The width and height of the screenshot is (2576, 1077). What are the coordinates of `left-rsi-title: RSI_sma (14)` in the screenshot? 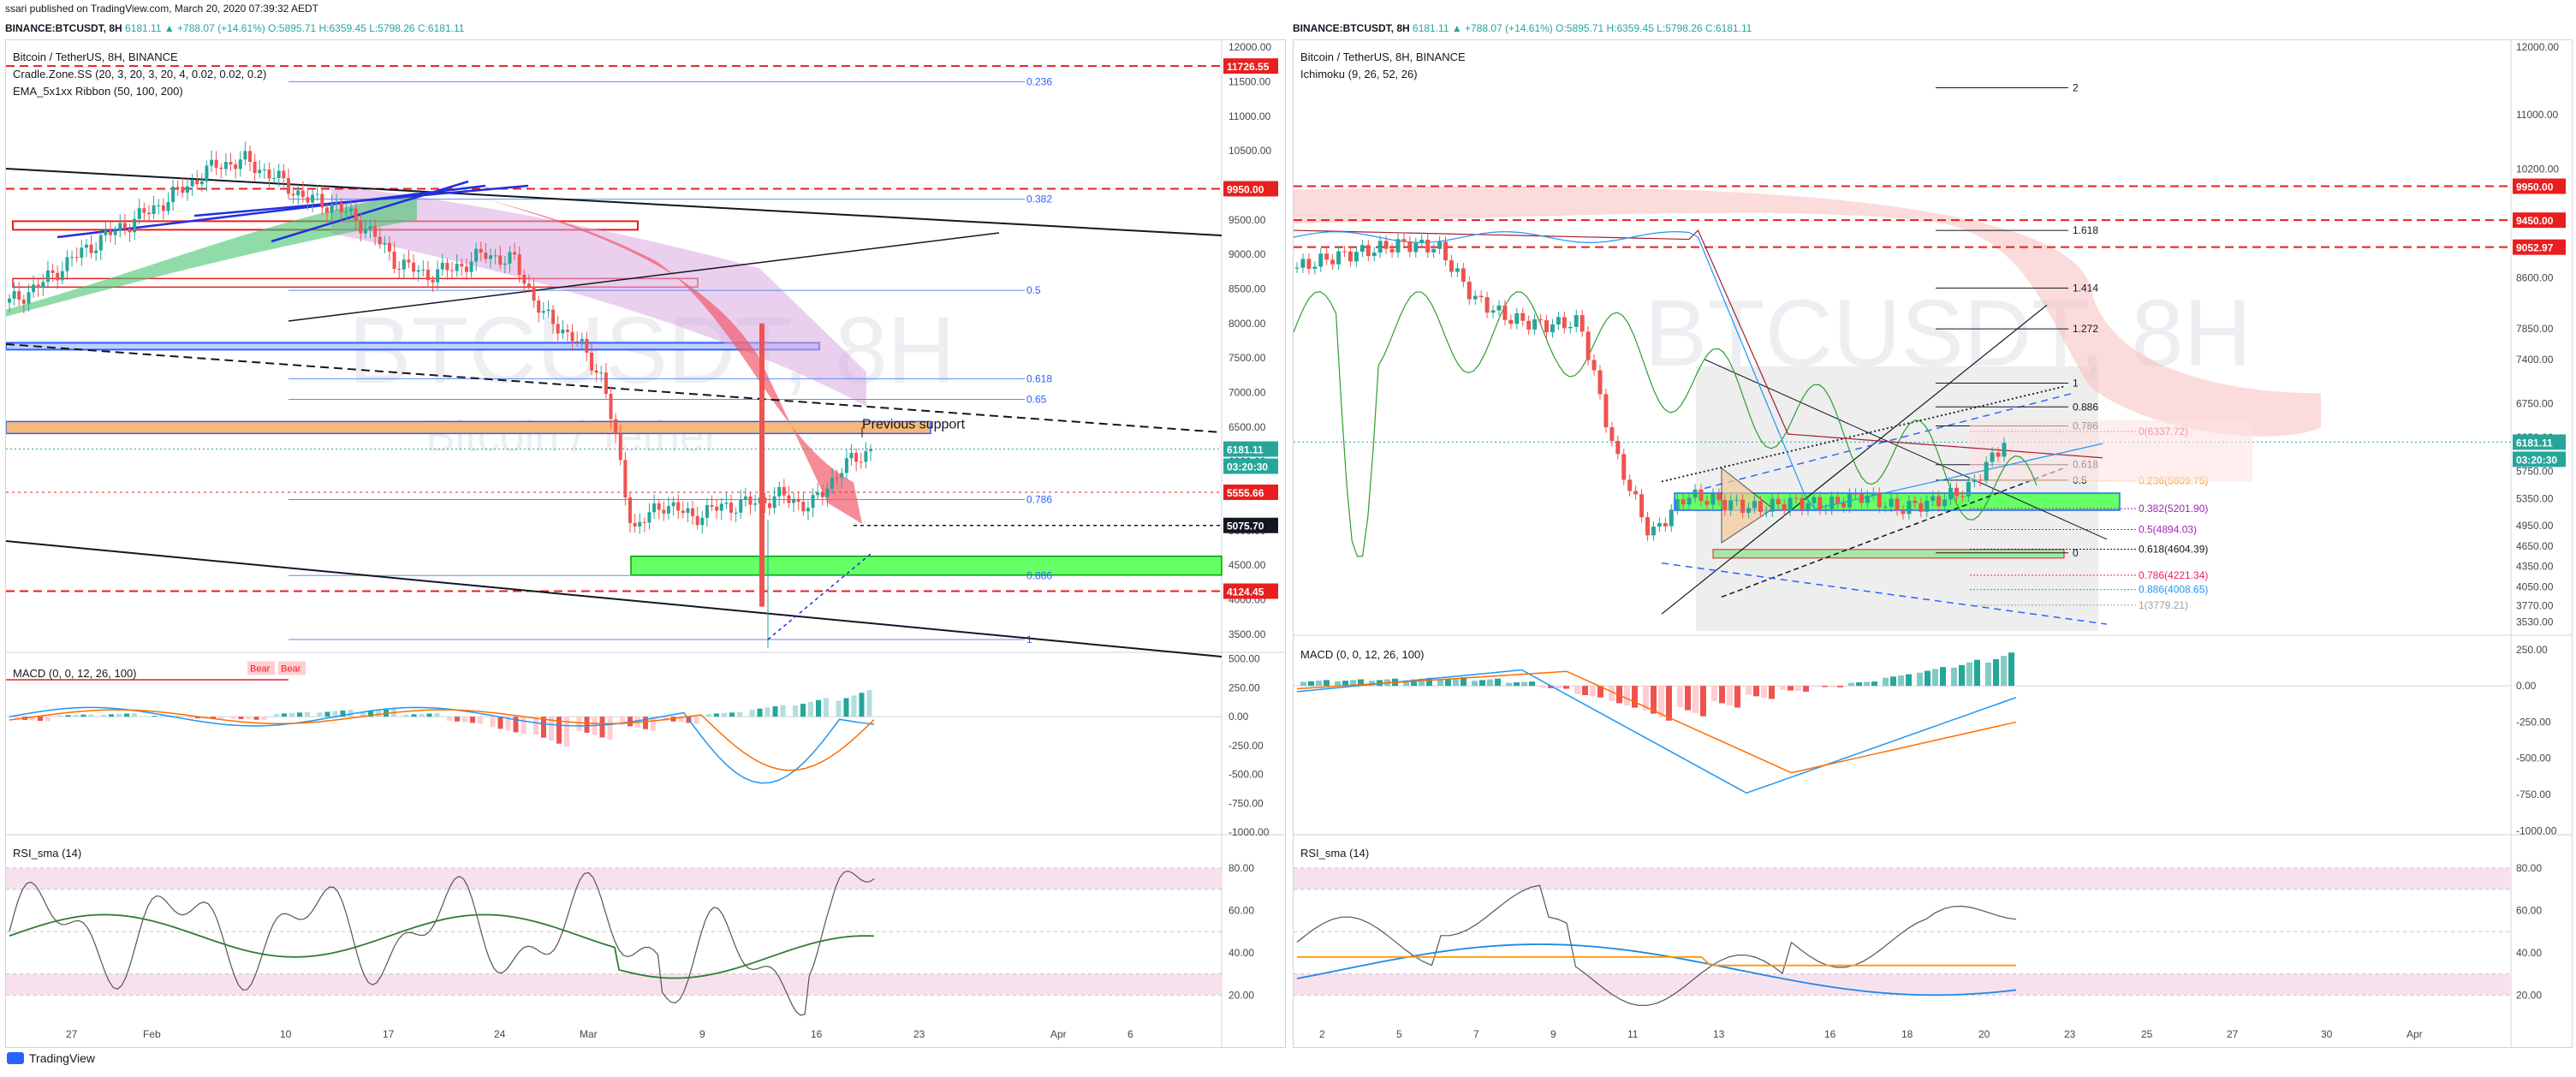 It's located at (47, 853).